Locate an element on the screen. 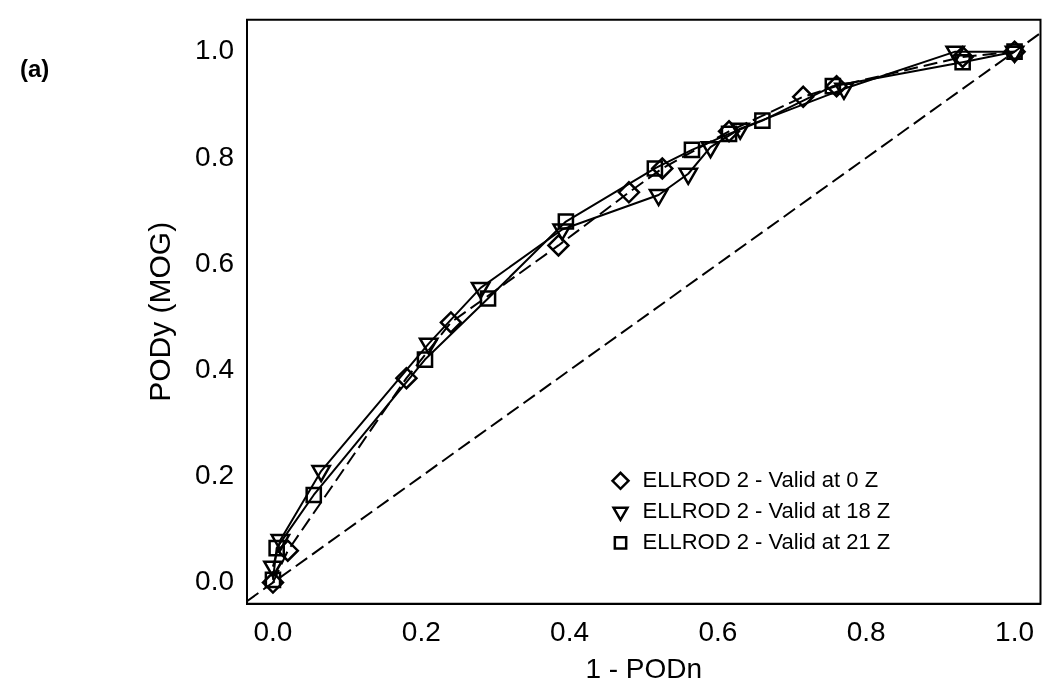 Image resolution: width=1053 pixels, height=687 pixels. x-tick-label: 0.4 is located at coordinates (570, 632).